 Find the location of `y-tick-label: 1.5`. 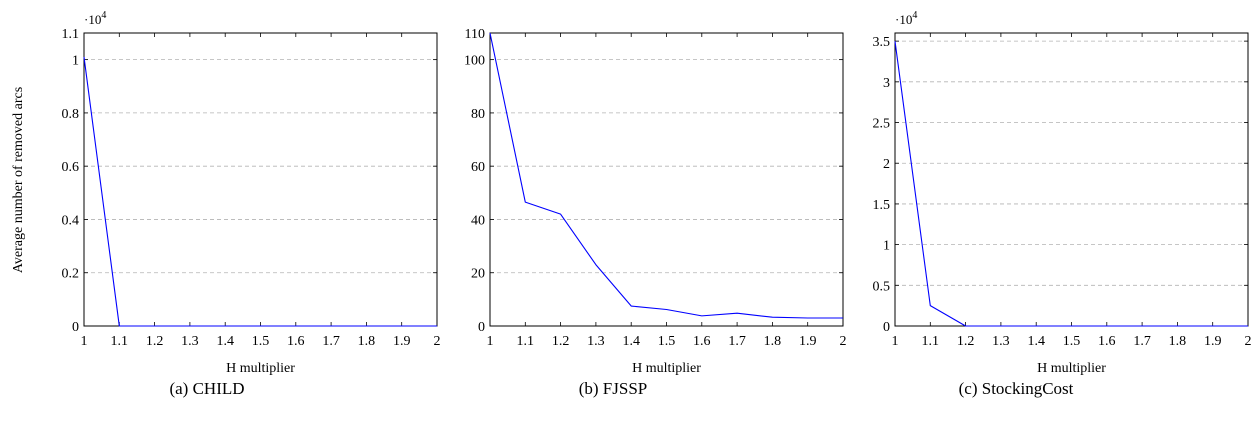

y-tick-label: 1.5 is located at coordinates (882, 205).